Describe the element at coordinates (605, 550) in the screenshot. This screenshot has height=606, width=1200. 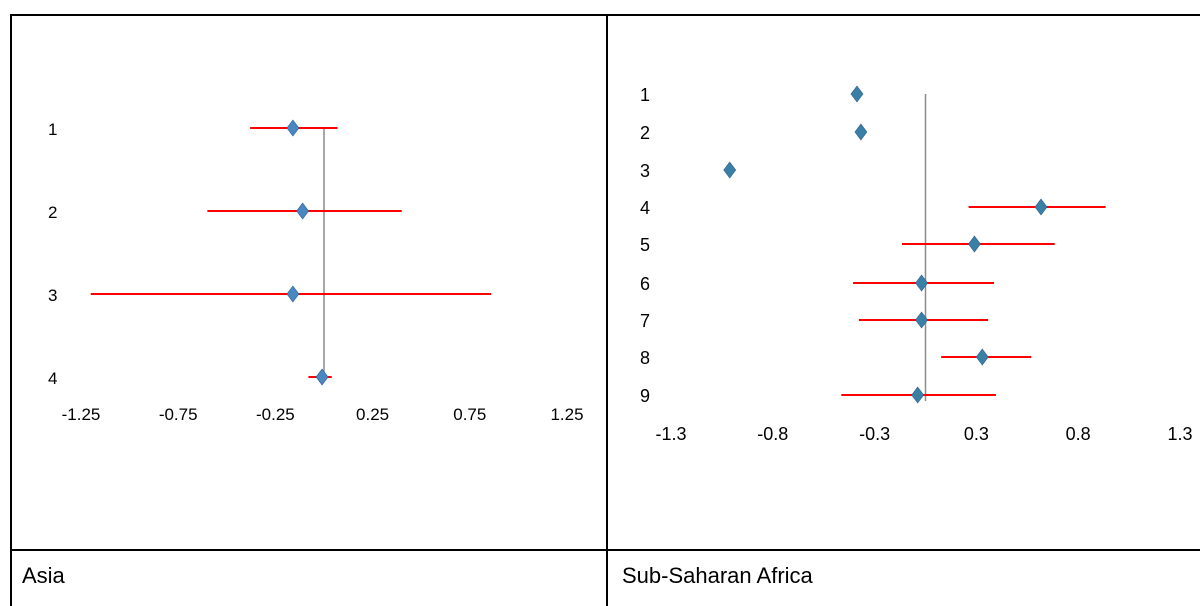
I see `table-row-divider` at that location.